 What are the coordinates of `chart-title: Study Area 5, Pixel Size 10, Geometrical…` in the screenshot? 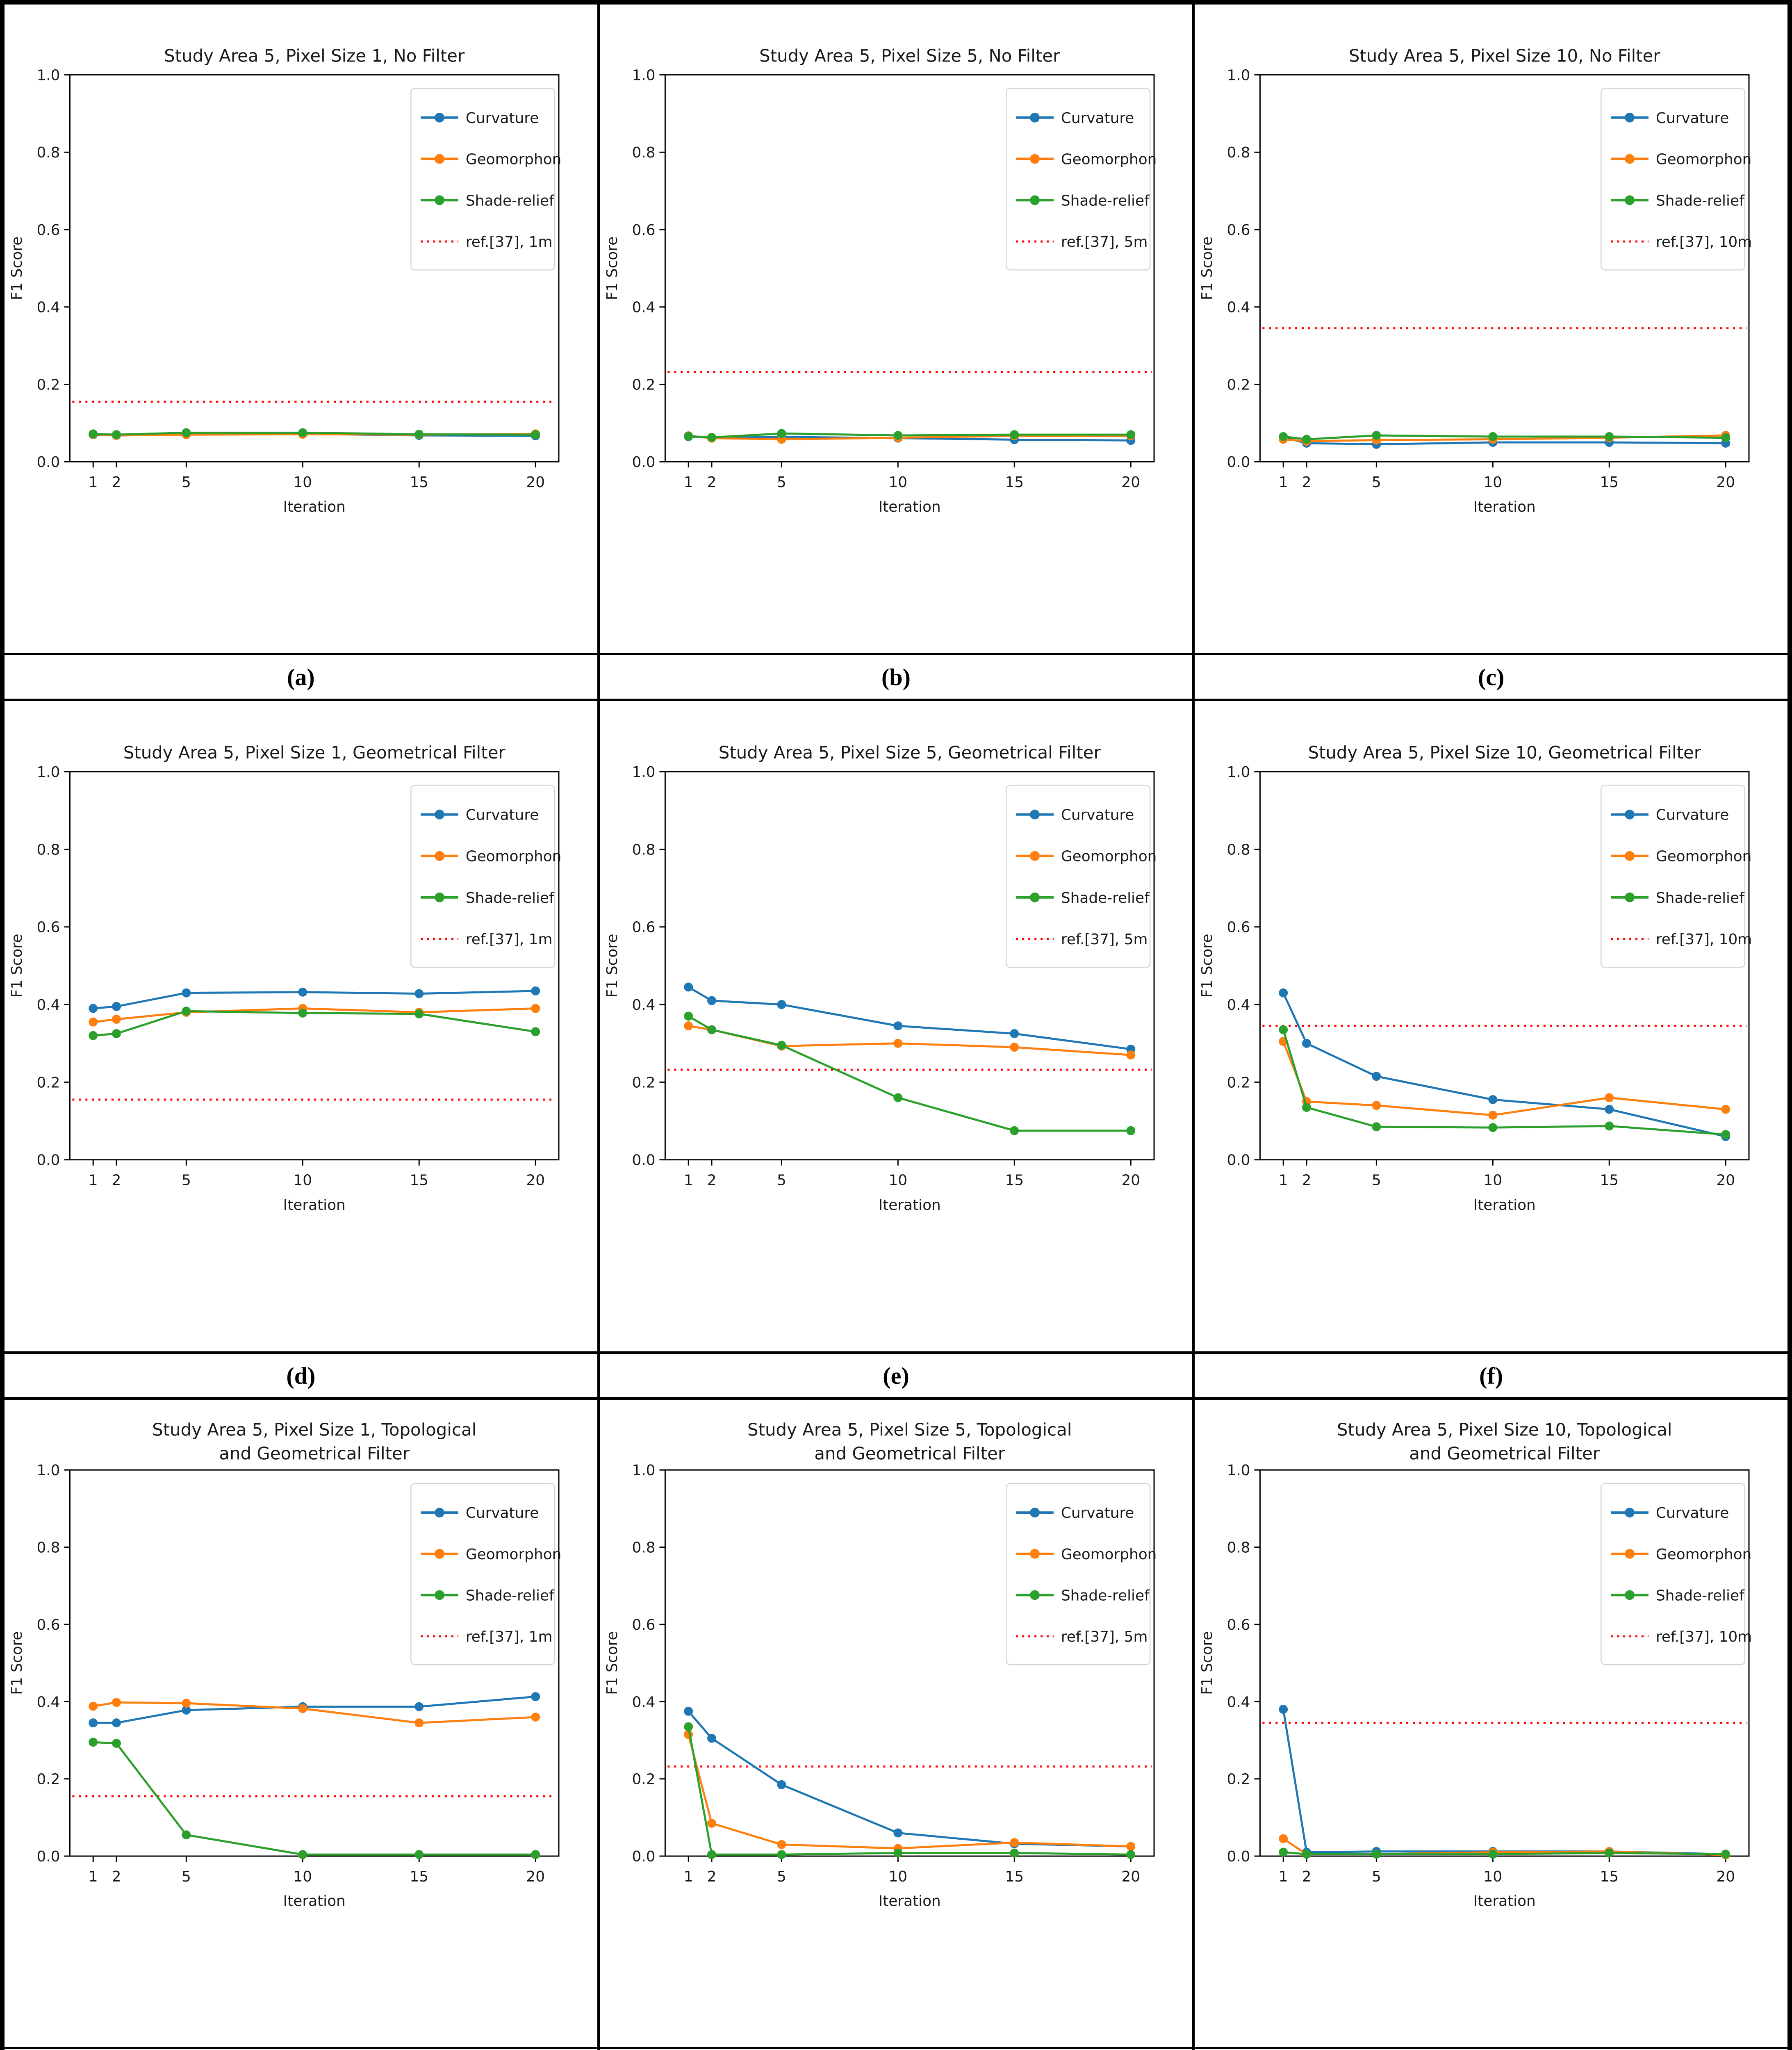 It's located at (1504, 753).